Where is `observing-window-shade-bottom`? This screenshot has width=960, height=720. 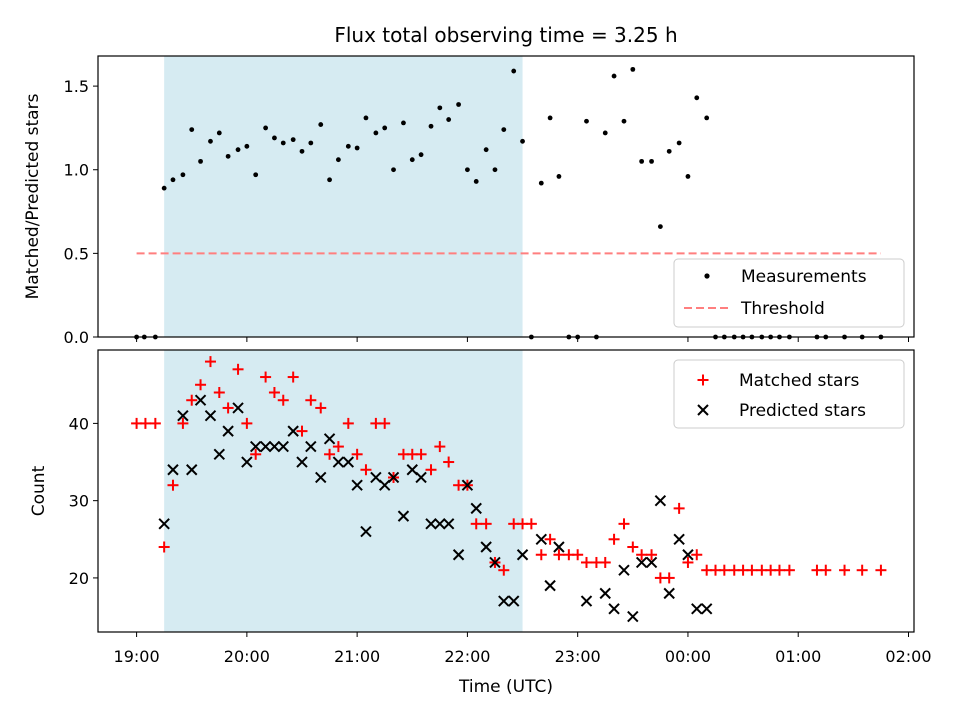
observing-window-shade-bottom is located at coordinates (343, 491).